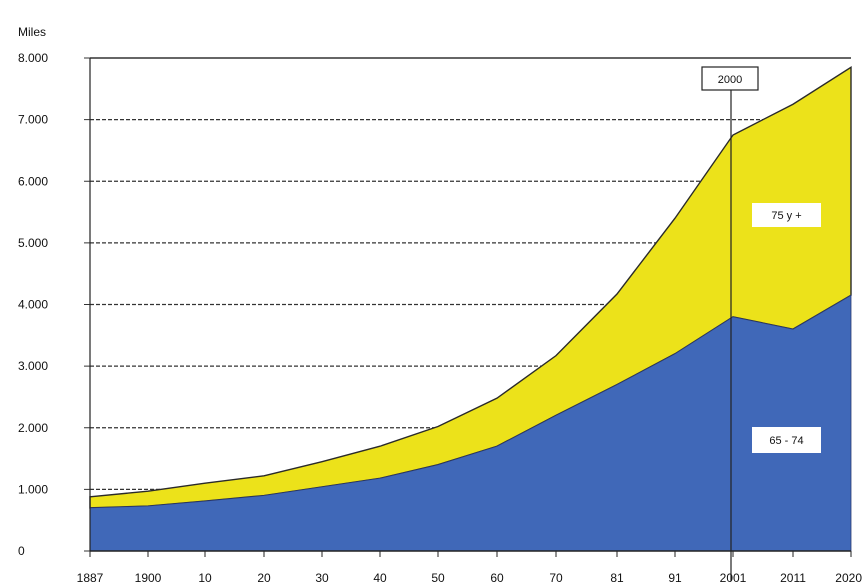 This screenshot has height=588, width=865. What do you see at coordinates (205, 578) in the screenshot?
I see `x-tick-label: 10` at bounding box center [205, 578].